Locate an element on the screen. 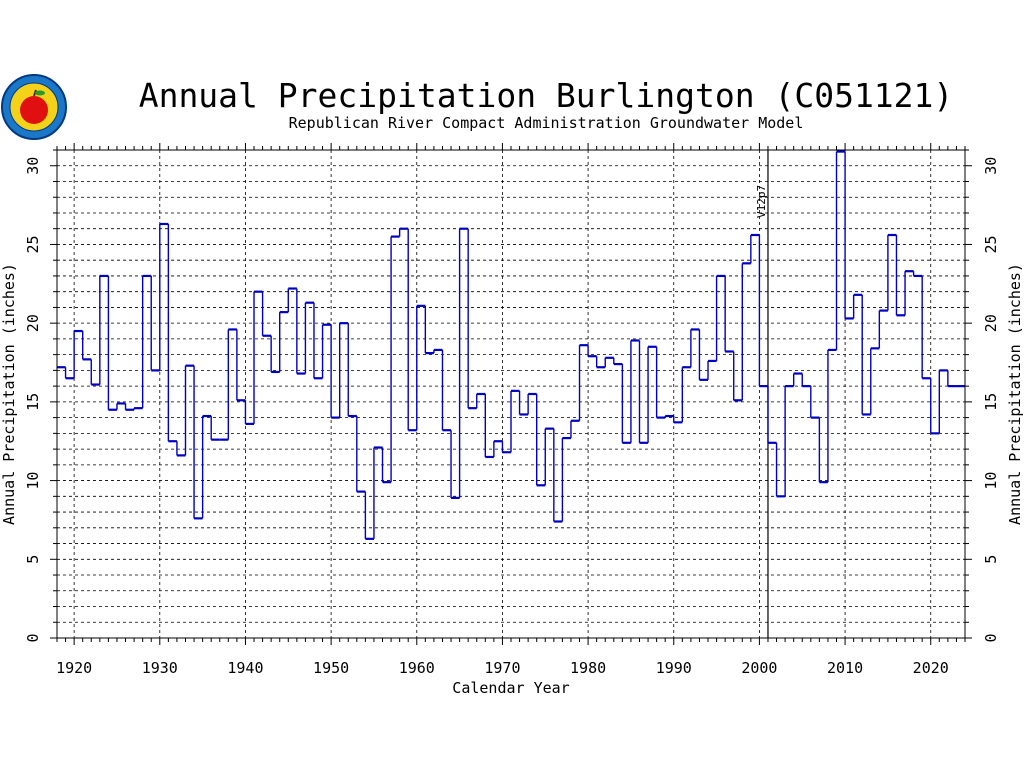 The height and width of the screenshot is (768, 1024). y-axis-label-left: Annual Precipitation (inches) is located at coordinates (9, 394).